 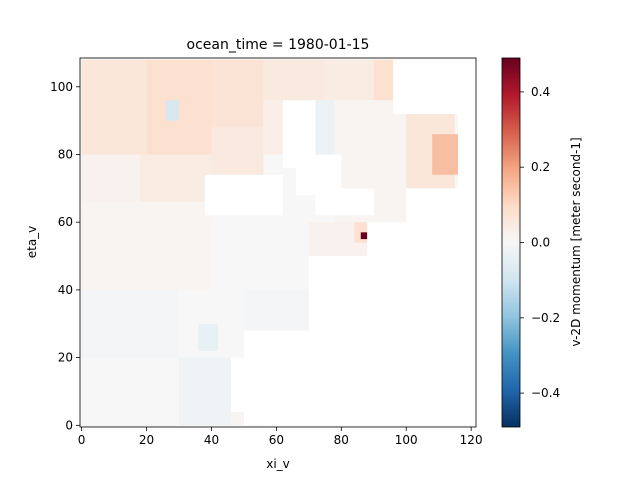 What do you see at coordinates (540, 167) in the screenshot?
I see `colorbar-tick-label: 0.2` at bounding box center [540, 167].